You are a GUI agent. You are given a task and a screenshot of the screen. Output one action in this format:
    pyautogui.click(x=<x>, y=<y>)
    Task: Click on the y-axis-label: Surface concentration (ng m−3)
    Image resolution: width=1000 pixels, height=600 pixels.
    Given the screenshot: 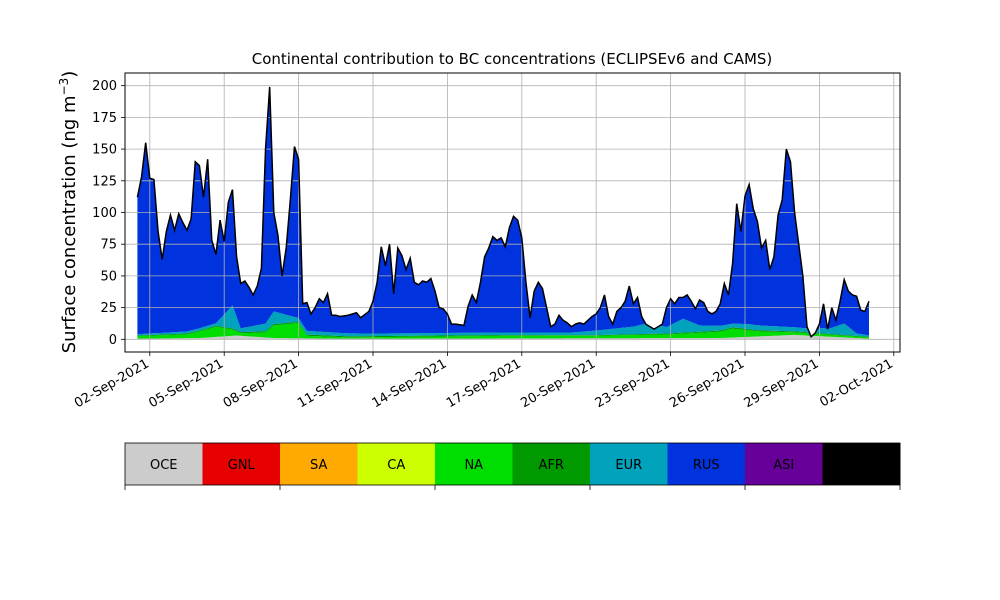 What is the action you would take?
    pyautogui.click(x=68, y=212)
    